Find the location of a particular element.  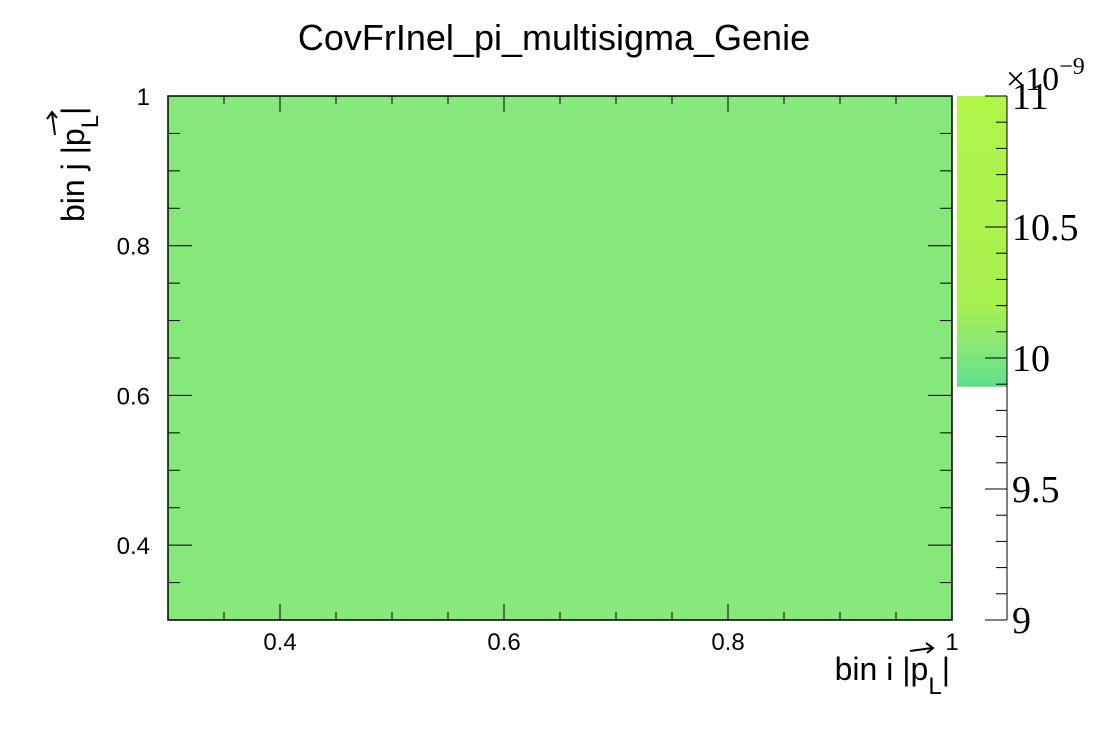

colorbar-fill is located at coordinates (982, 241).